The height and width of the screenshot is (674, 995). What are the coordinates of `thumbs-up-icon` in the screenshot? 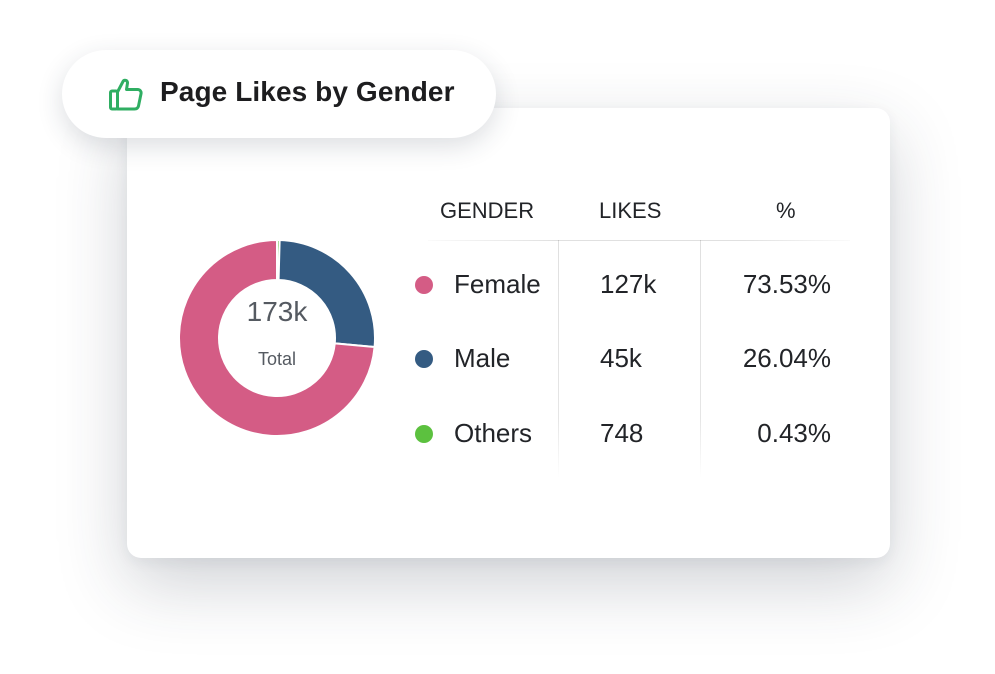 It's located at (126, 94).